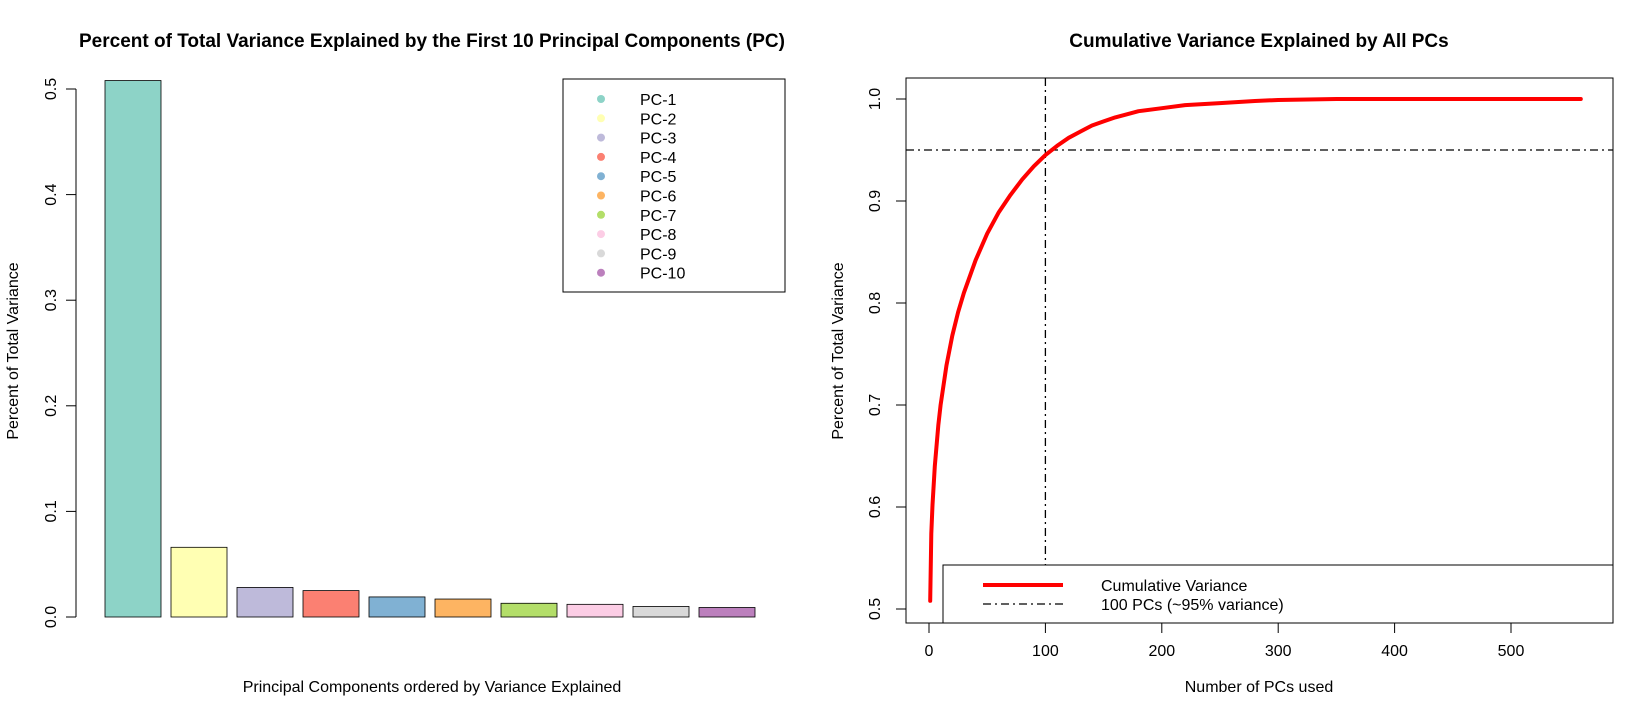 Image resolution: width=1631 pixels, height=713 pixels. What do you see at coordinates (59, 353) in the screenshot?
I see `bar-chart-y-ticks: 0.0 0.1 0.2 0.3 0.4 0.5` at bounding box center [59, 353].